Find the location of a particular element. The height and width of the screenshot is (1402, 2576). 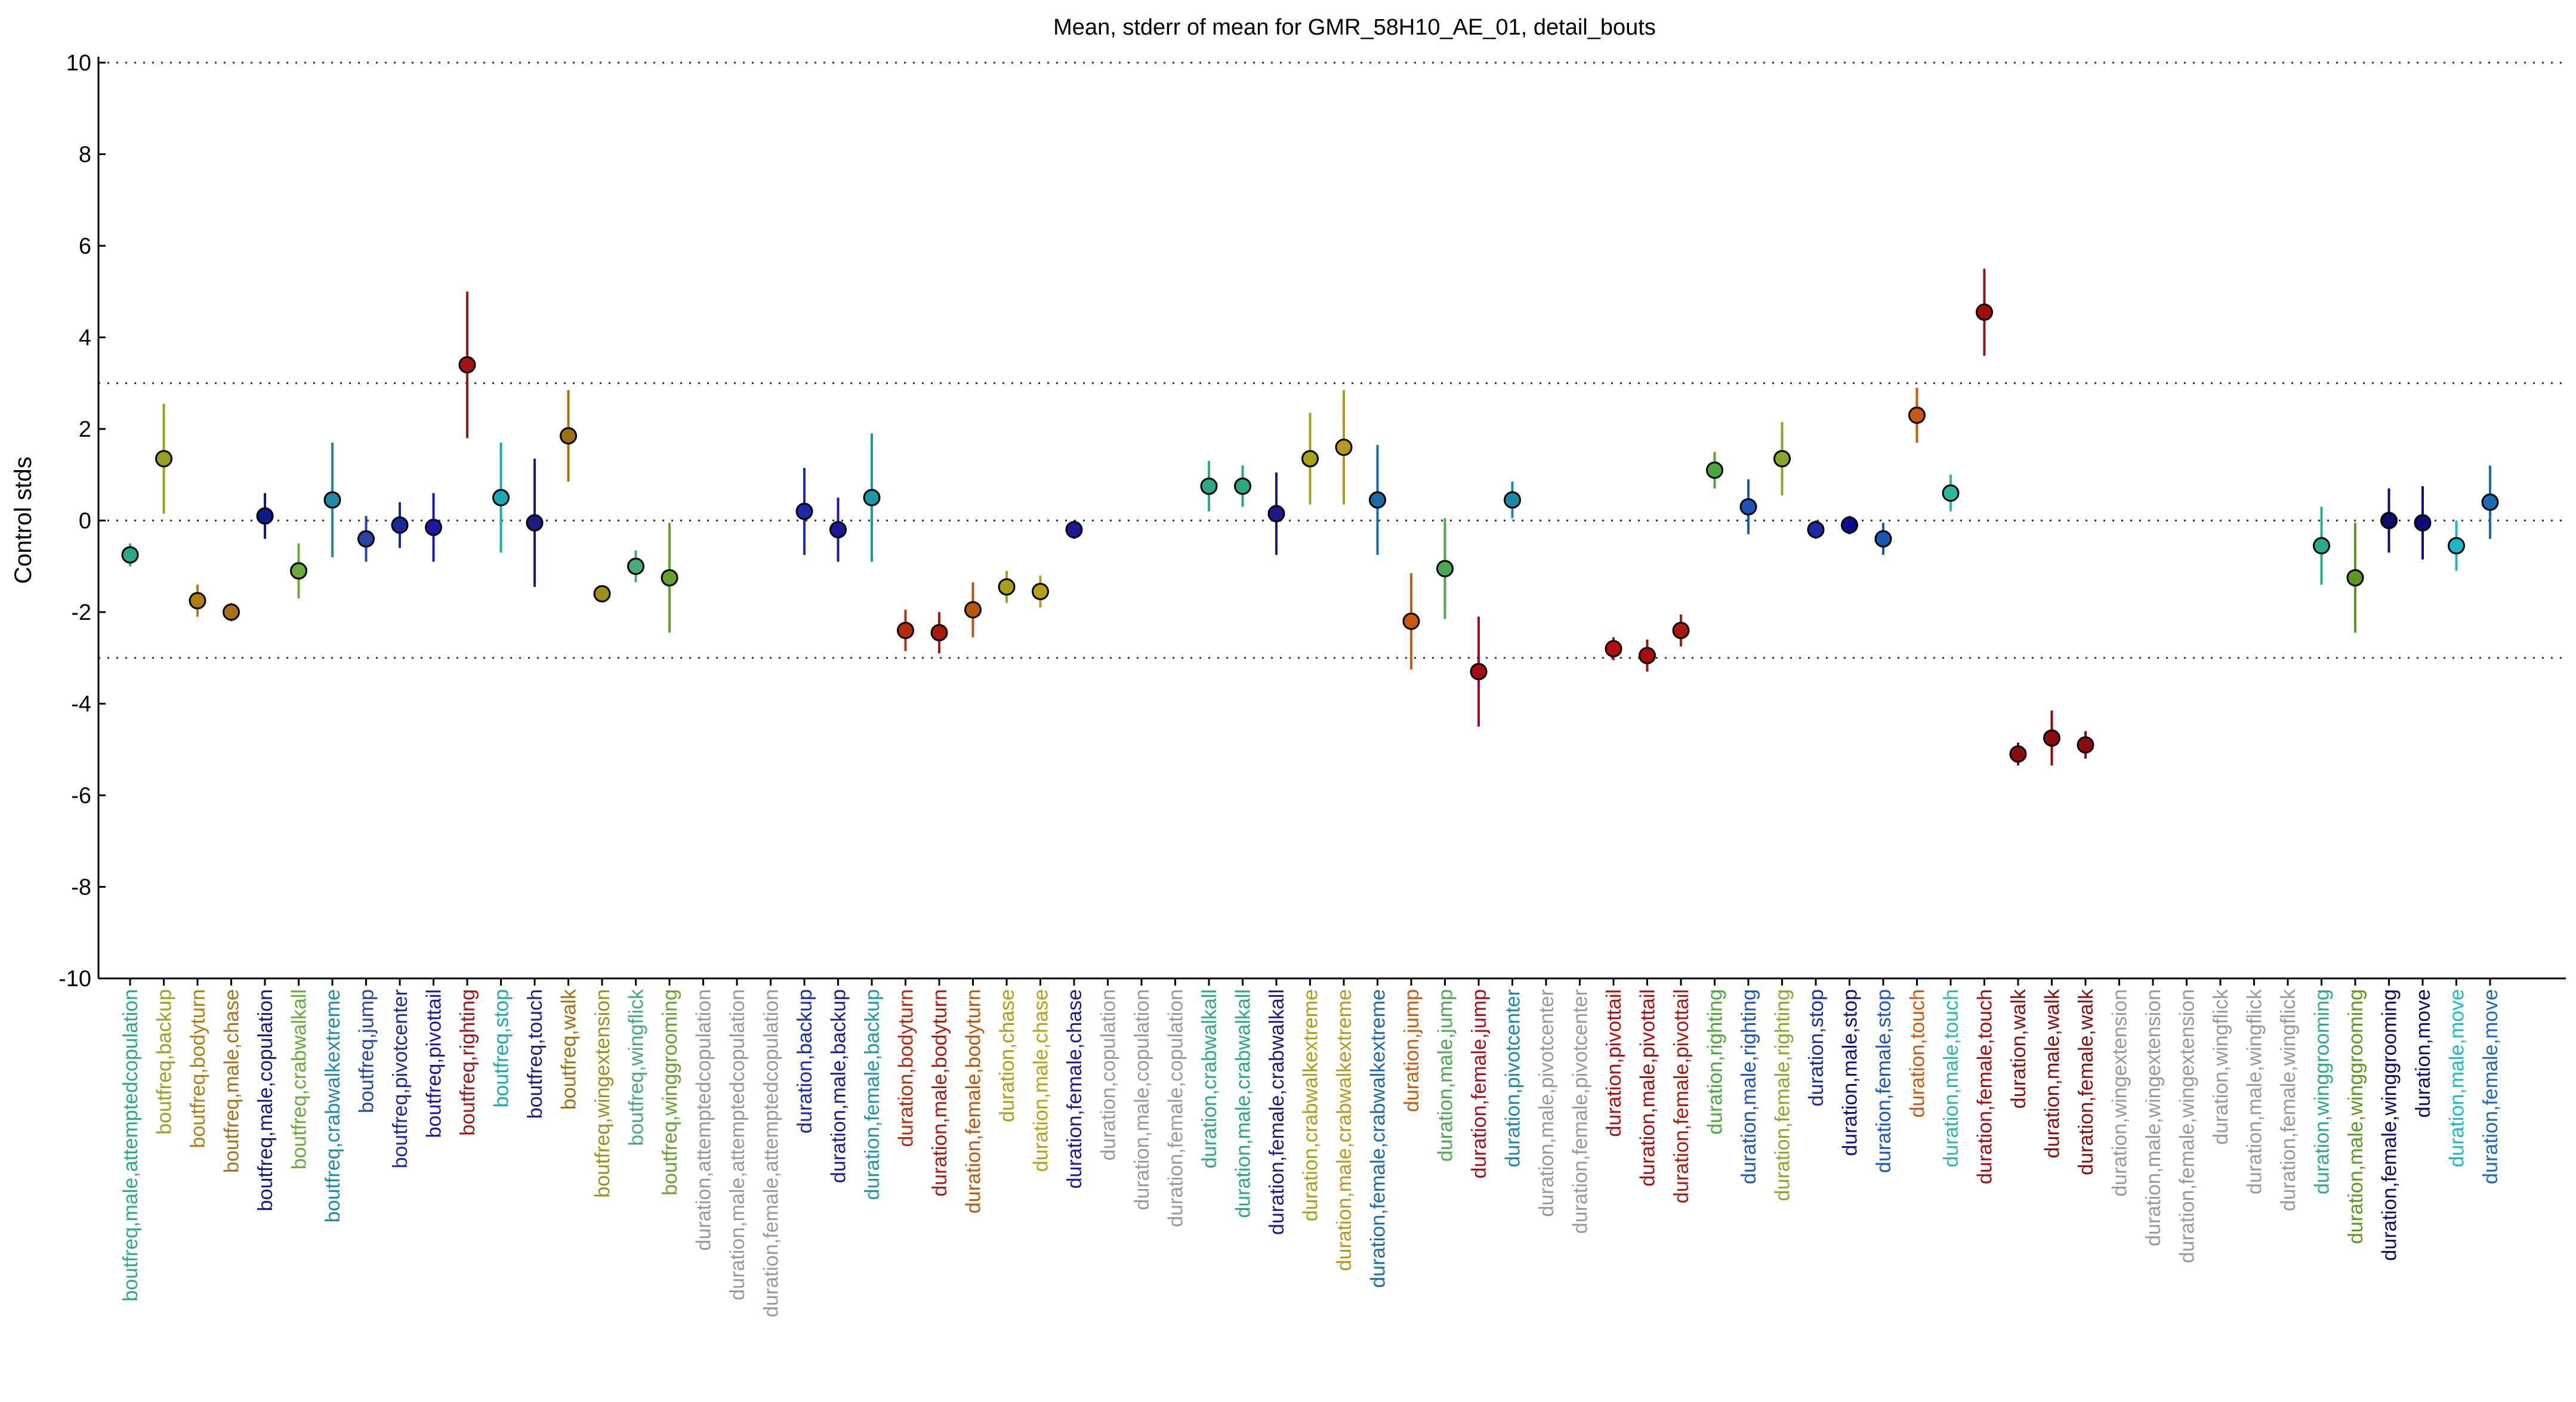

y-tick-label: -2 is located at coordinates (81, 613).